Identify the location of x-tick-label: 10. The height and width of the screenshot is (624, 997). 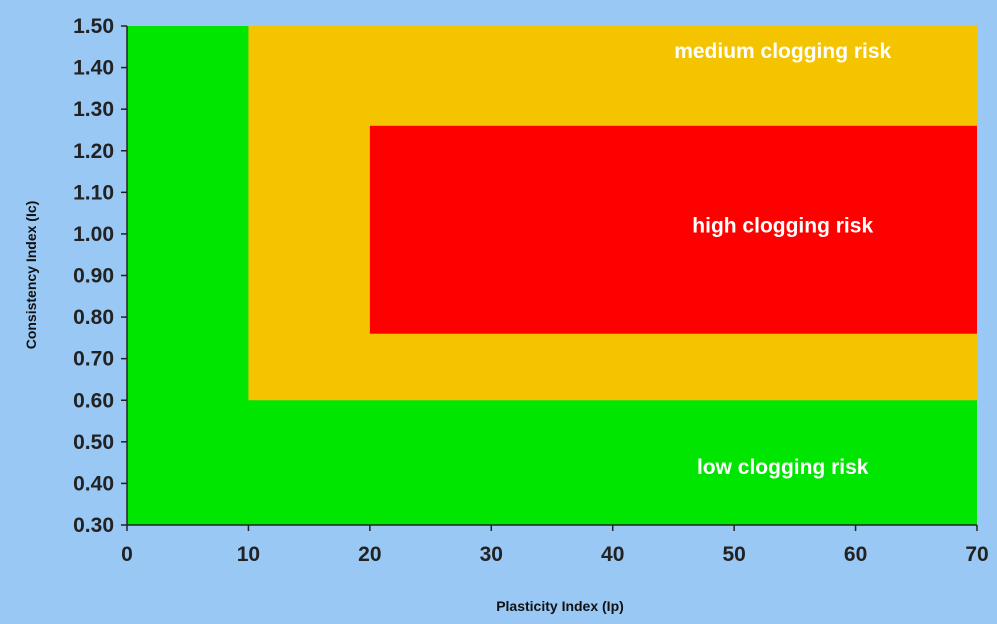
(248, 554).